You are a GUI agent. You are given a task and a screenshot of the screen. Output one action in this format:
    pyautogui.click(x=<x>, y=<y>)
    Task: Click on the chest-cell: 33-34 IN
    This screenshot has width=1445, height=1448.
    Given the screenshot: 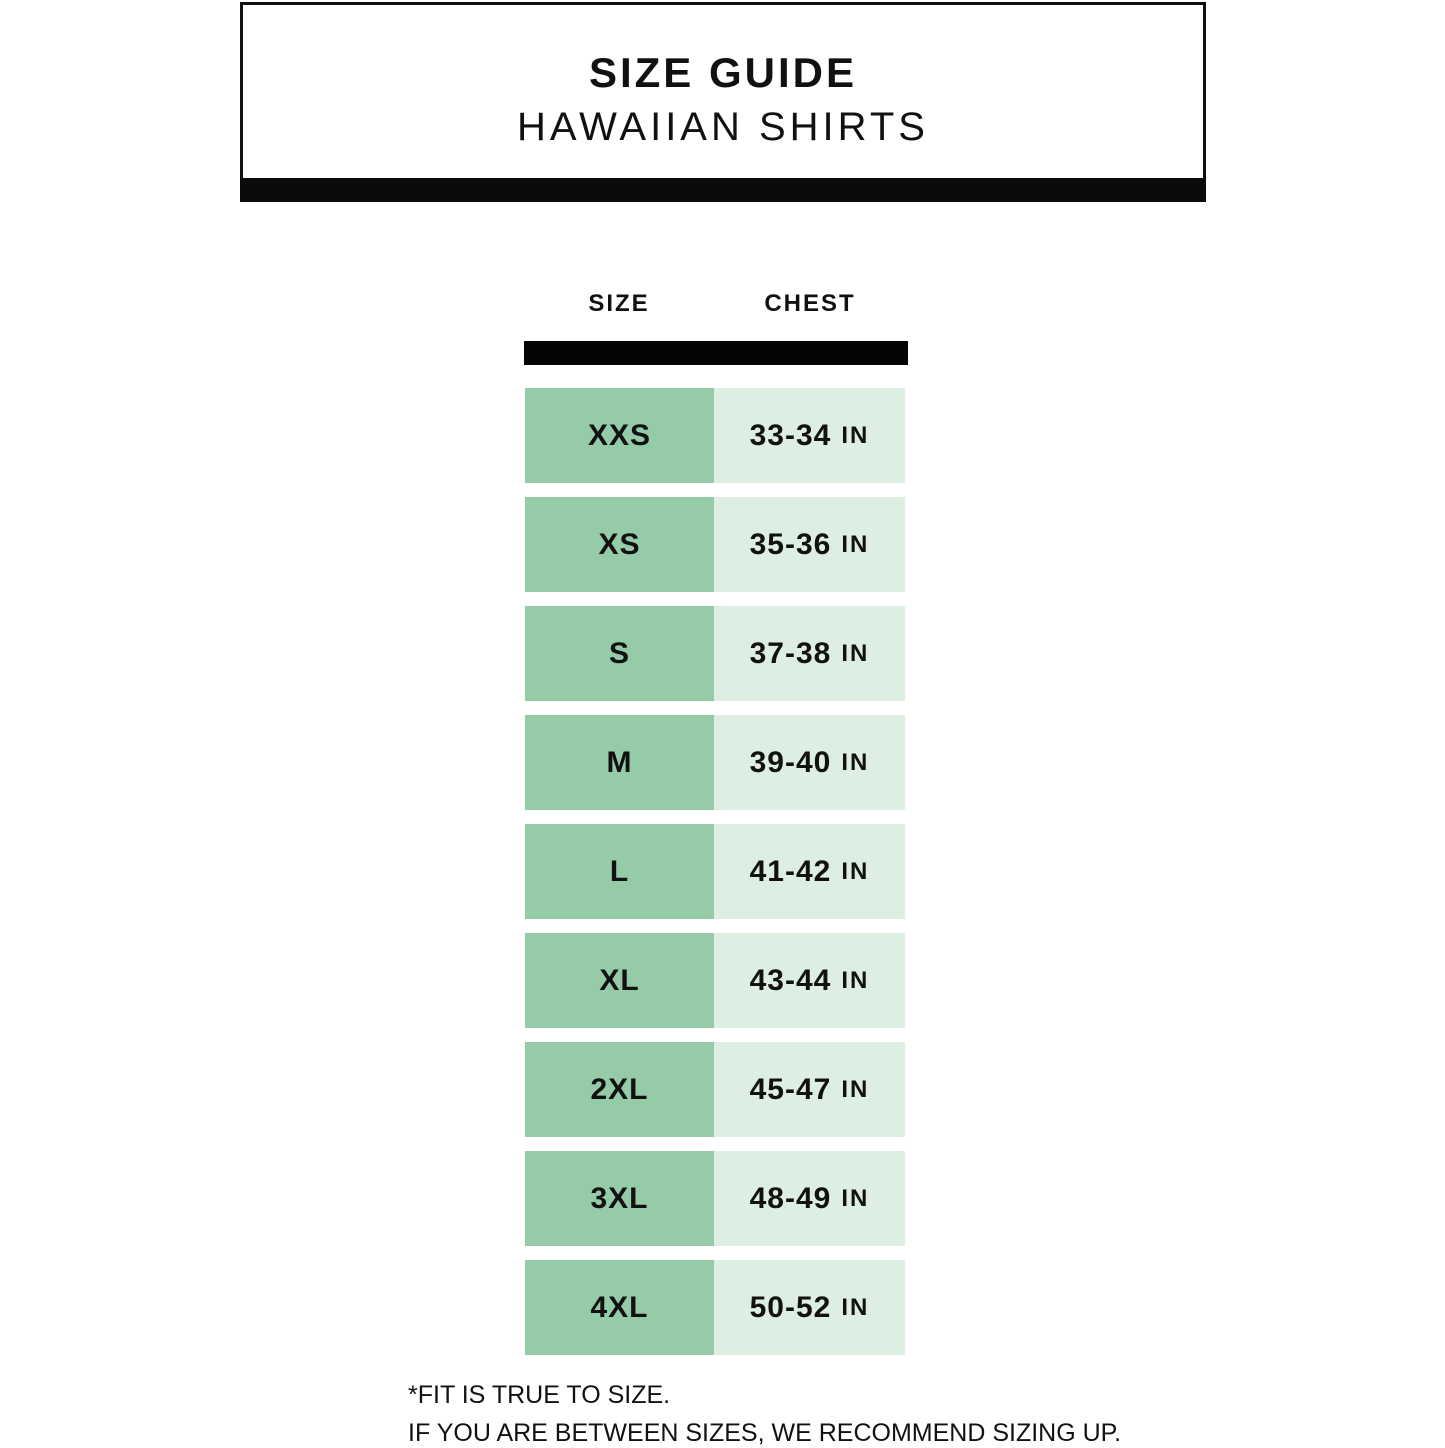 What is the action you would take?
    pyautogui.click(x=809, y=435)
    